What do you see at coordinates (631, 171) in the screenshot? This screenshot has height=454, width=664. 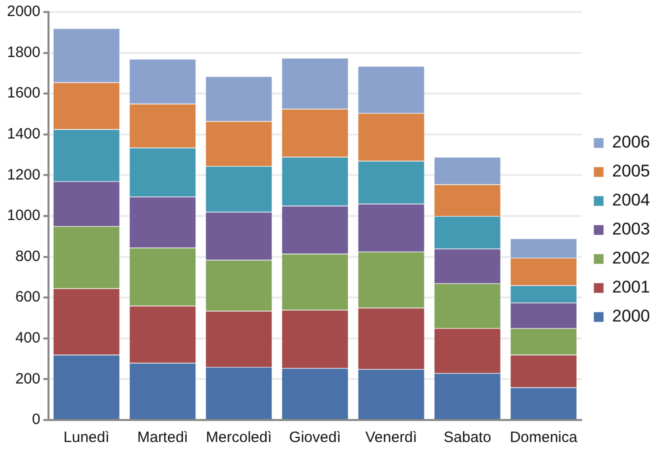 I see `legend-label: 2005` at bounding box center [631, 171].